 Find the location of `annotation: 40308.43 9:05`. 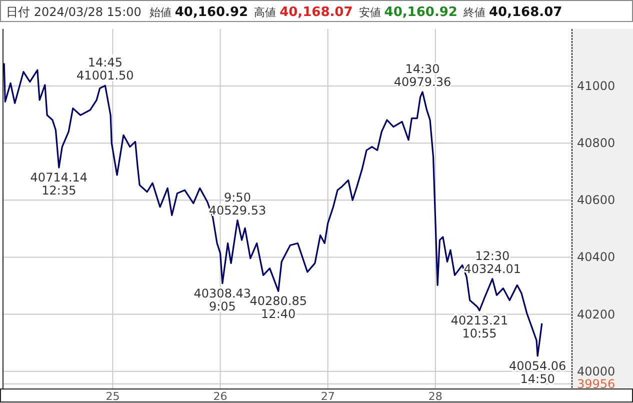

annotation: 40308.43 9:05 is located at coordinates (223, 300).